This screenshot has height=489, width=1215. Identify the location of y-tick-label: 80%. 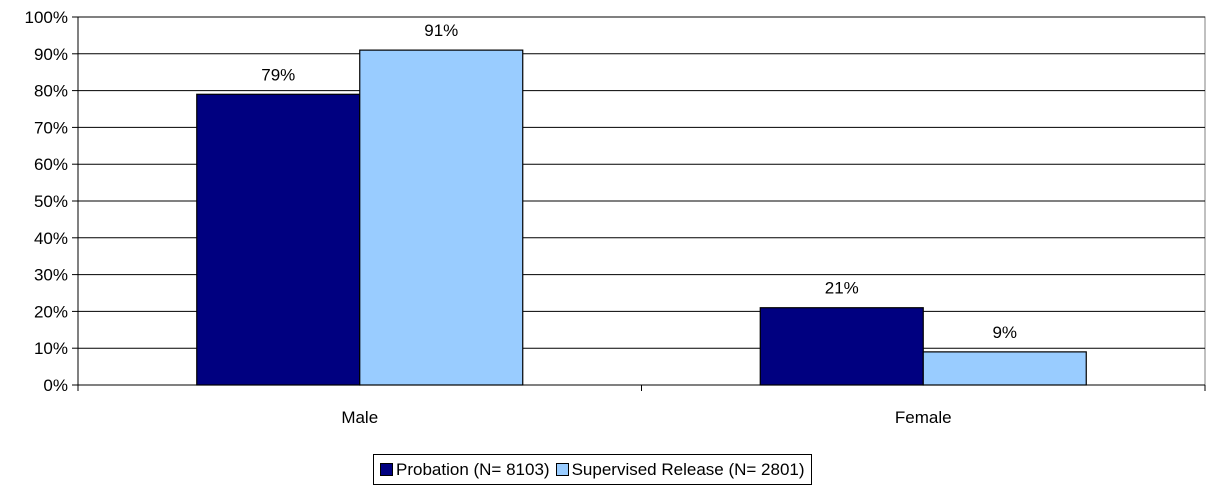
(51, 91).